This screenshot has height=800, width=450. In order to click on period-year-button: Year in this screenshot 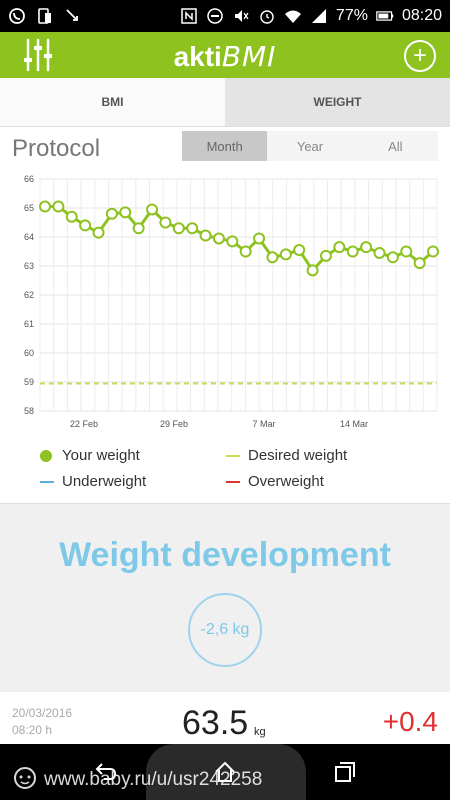, I will do `click(310, 146)`.